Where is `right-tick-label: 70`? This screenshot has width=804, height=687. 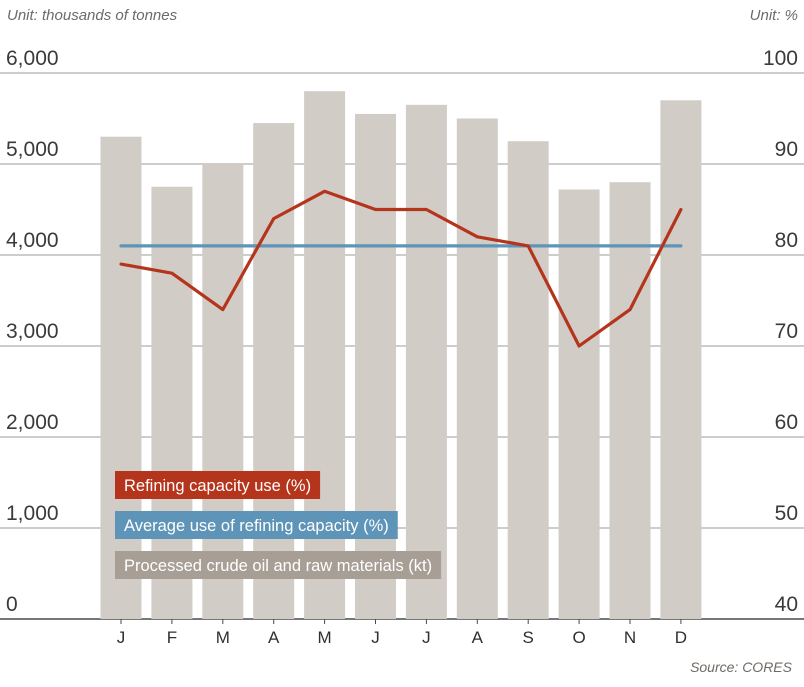
right-tick-label: 70 is located at coordinates (786, 331).